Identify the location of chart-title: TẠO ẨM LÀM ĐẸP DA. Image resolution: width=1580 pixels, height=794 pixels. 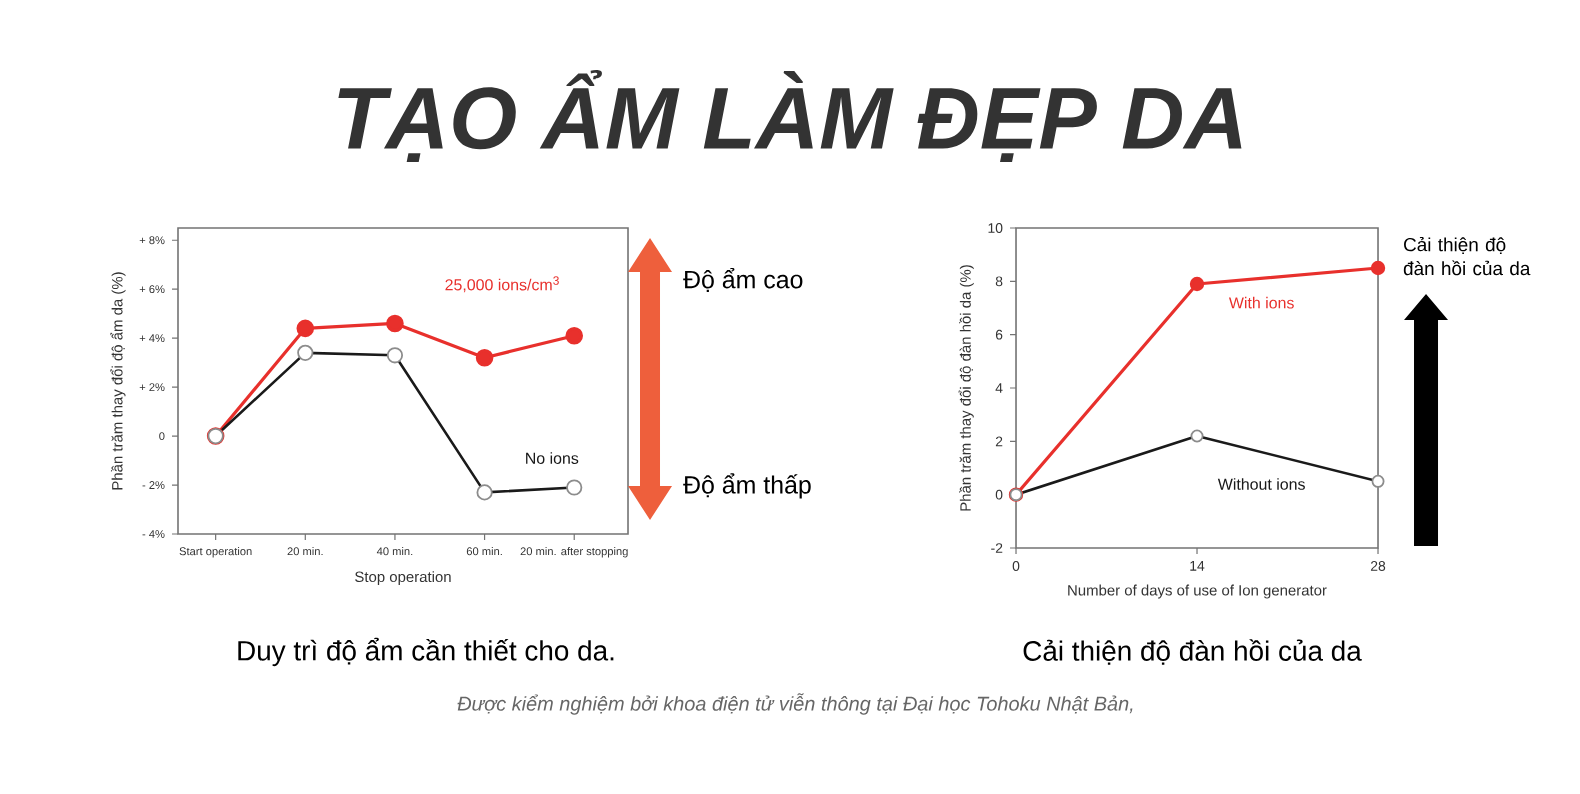
(790, 116).